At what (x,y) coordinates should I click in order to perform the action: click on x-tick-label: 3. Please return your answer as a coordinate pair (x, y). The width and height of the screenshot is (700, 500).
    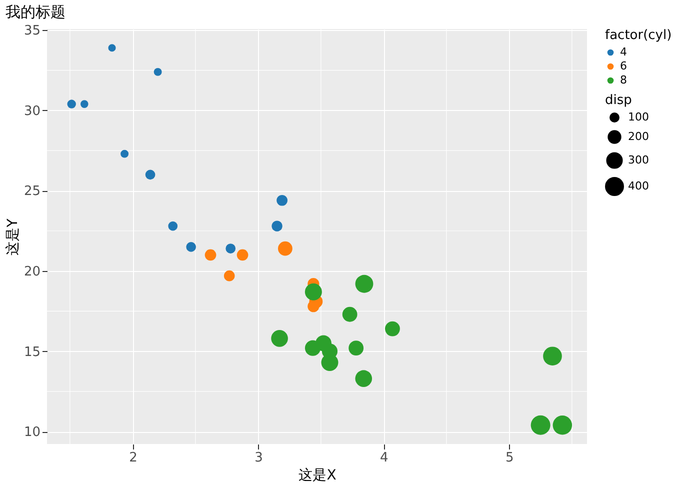
    Looking at the image, I should click on (258, 458).